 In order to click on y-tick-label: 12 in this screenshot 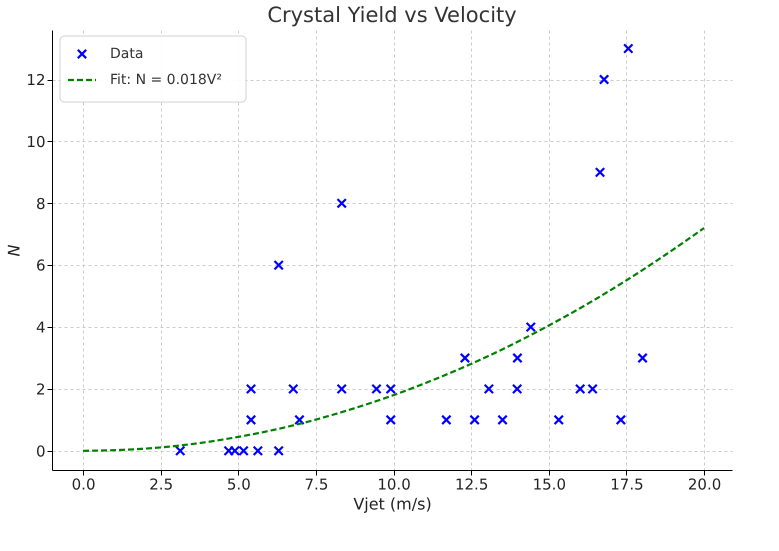, I will do `click(36, 80)`.